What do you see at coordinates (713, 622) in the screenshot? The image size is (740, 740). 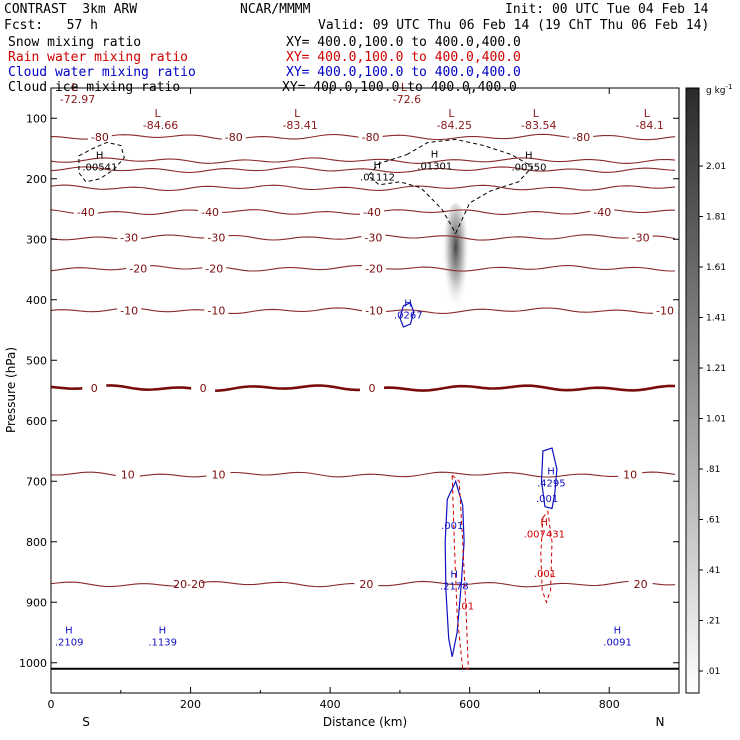 I see `colorbar-label: .21` at bounding box center [713, 622].